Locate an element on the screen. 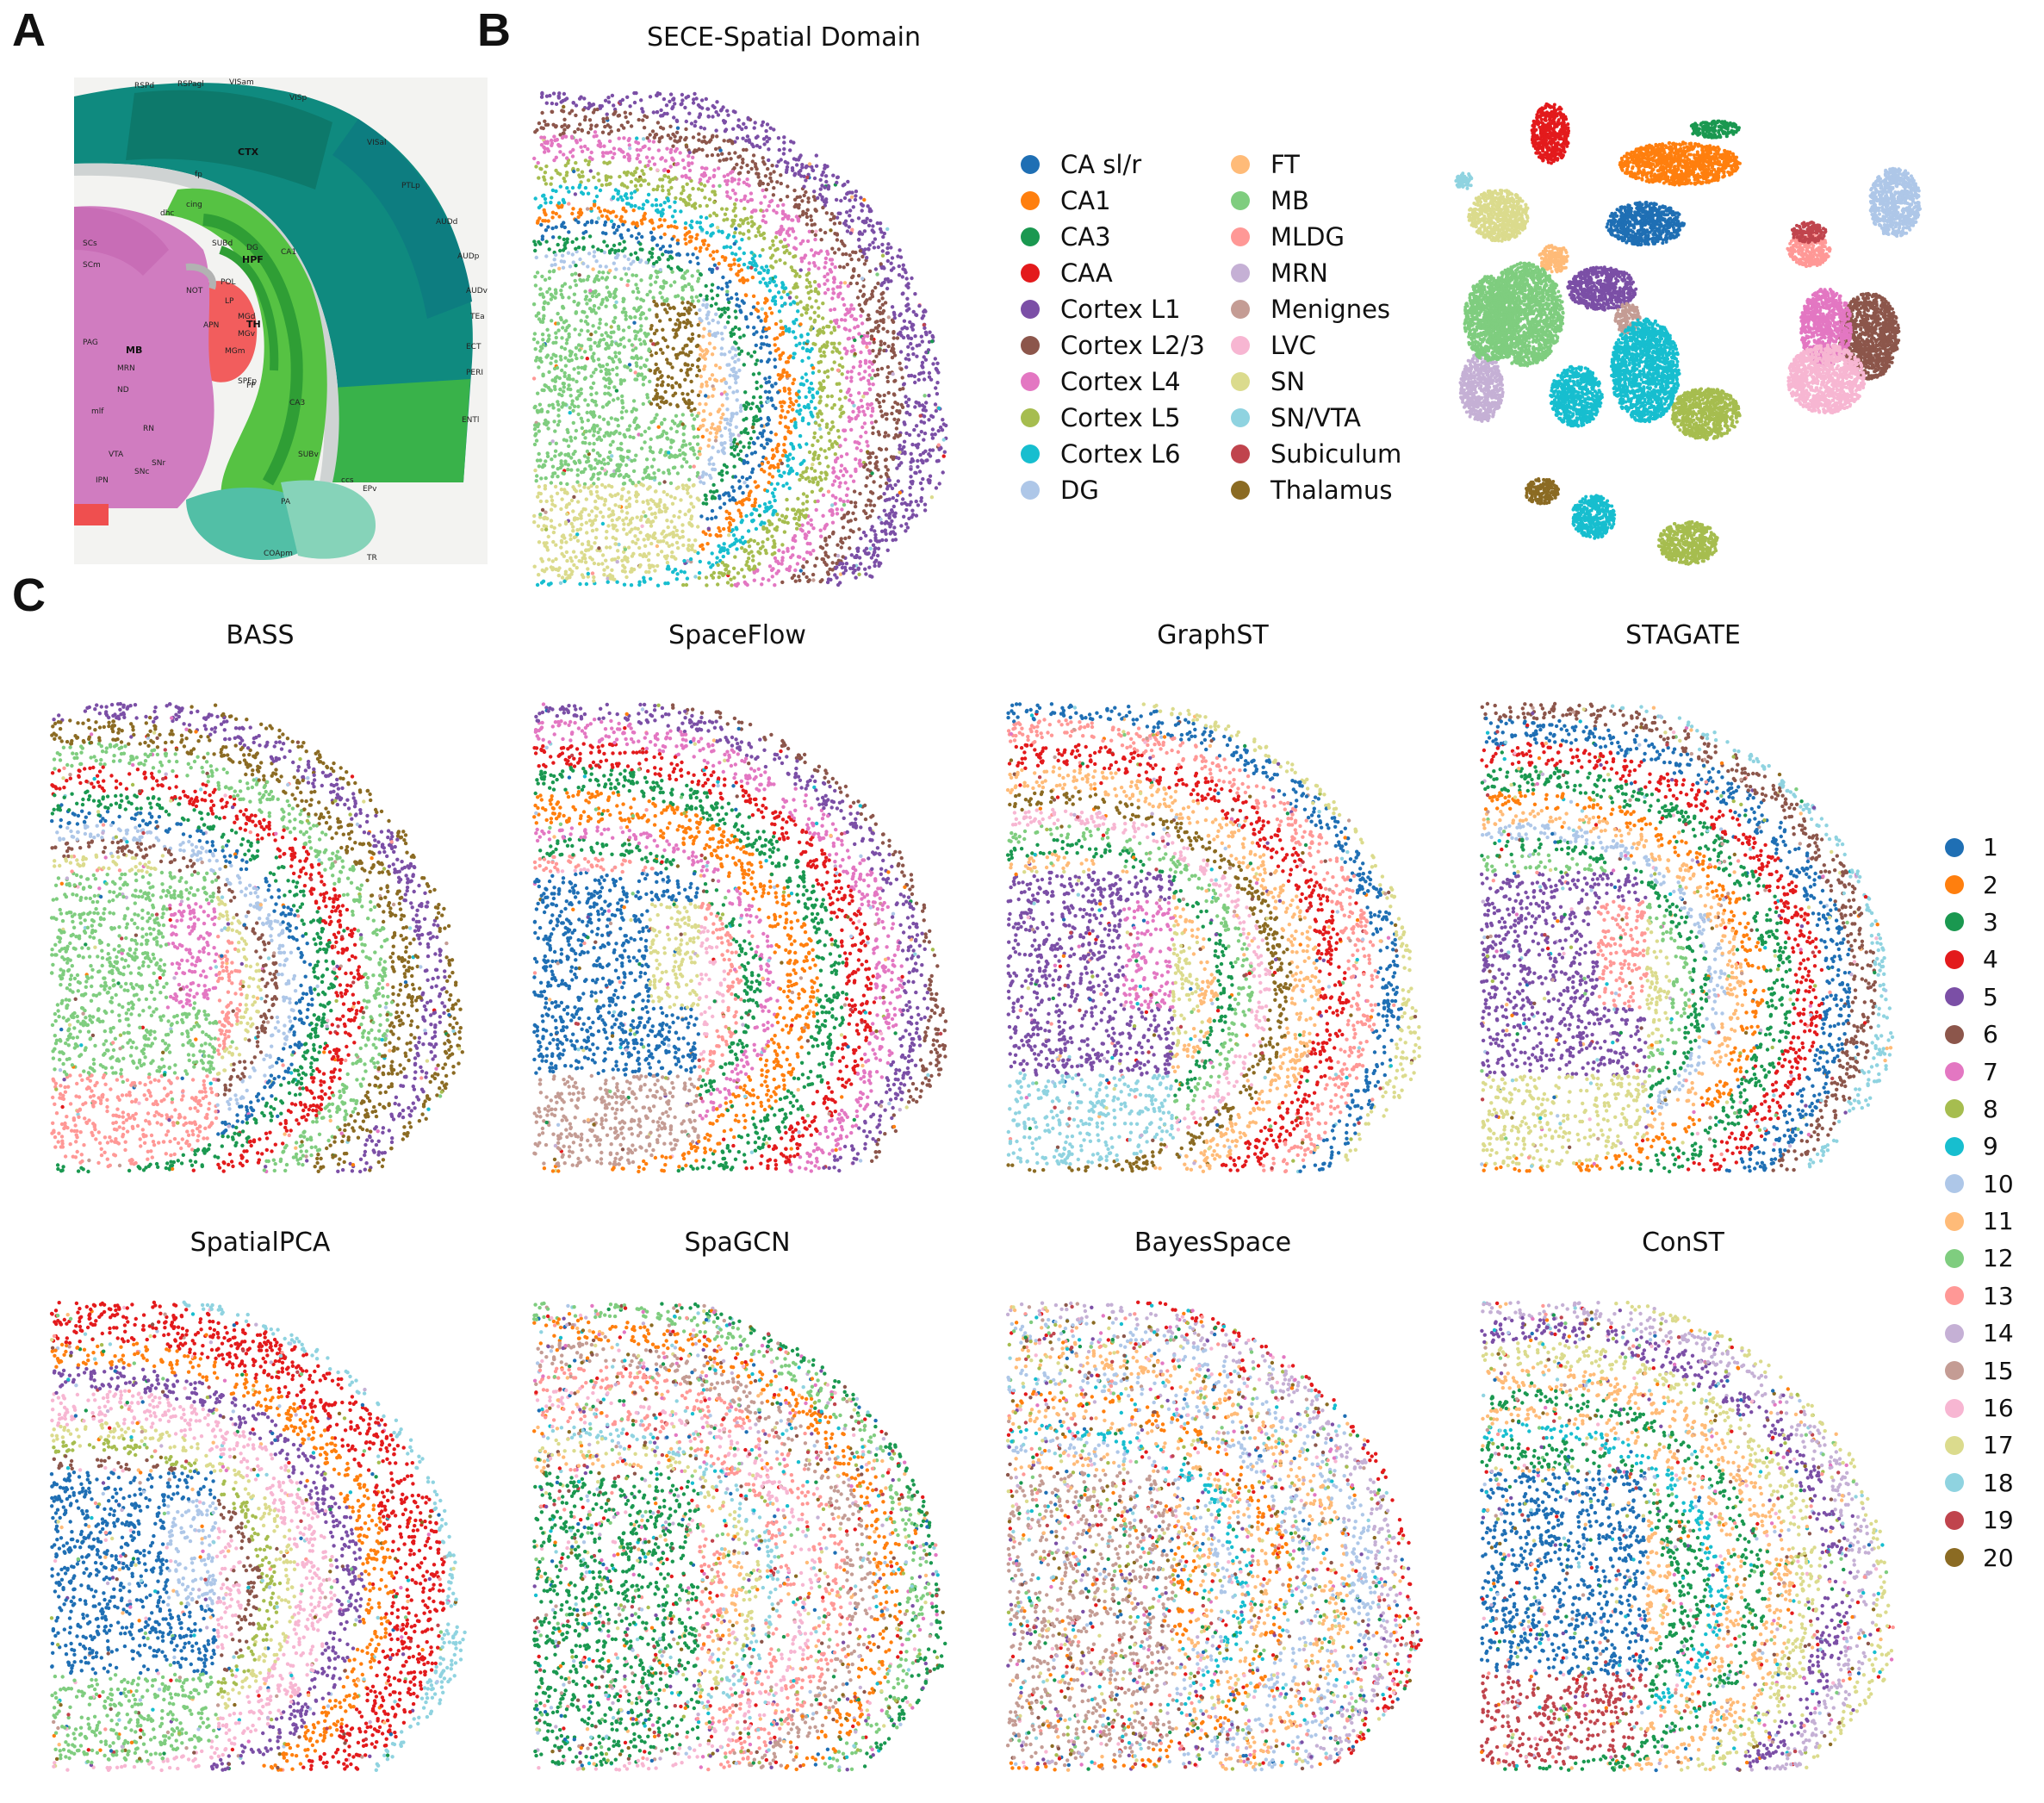 The height and width of the screenshot is (1803, 2044). atlas-label: DG is located at coordinates (252, 248).